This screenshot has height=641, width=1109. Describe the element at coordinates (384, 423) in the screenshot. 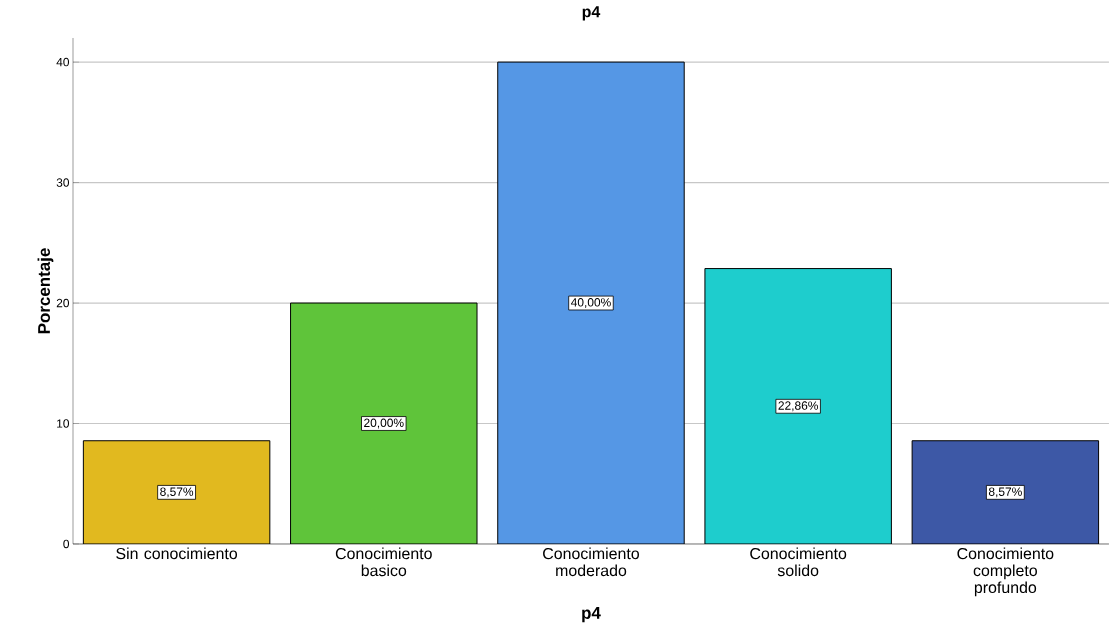

I see `data-label: 20,00%` at that location.